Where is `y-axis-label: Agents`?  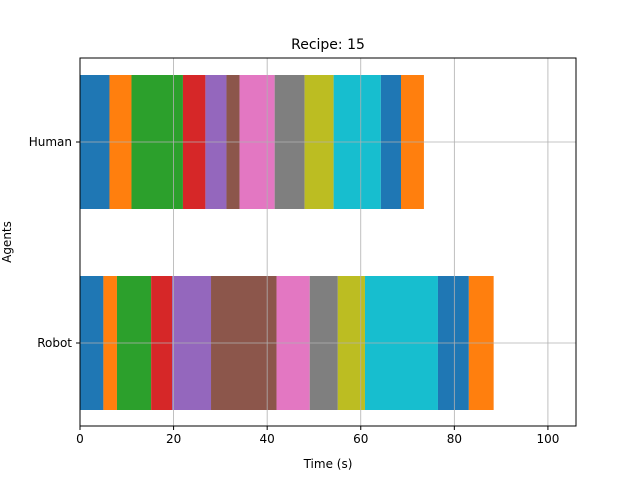 y-axis-label: Agents is located at coordinates (7, 242).